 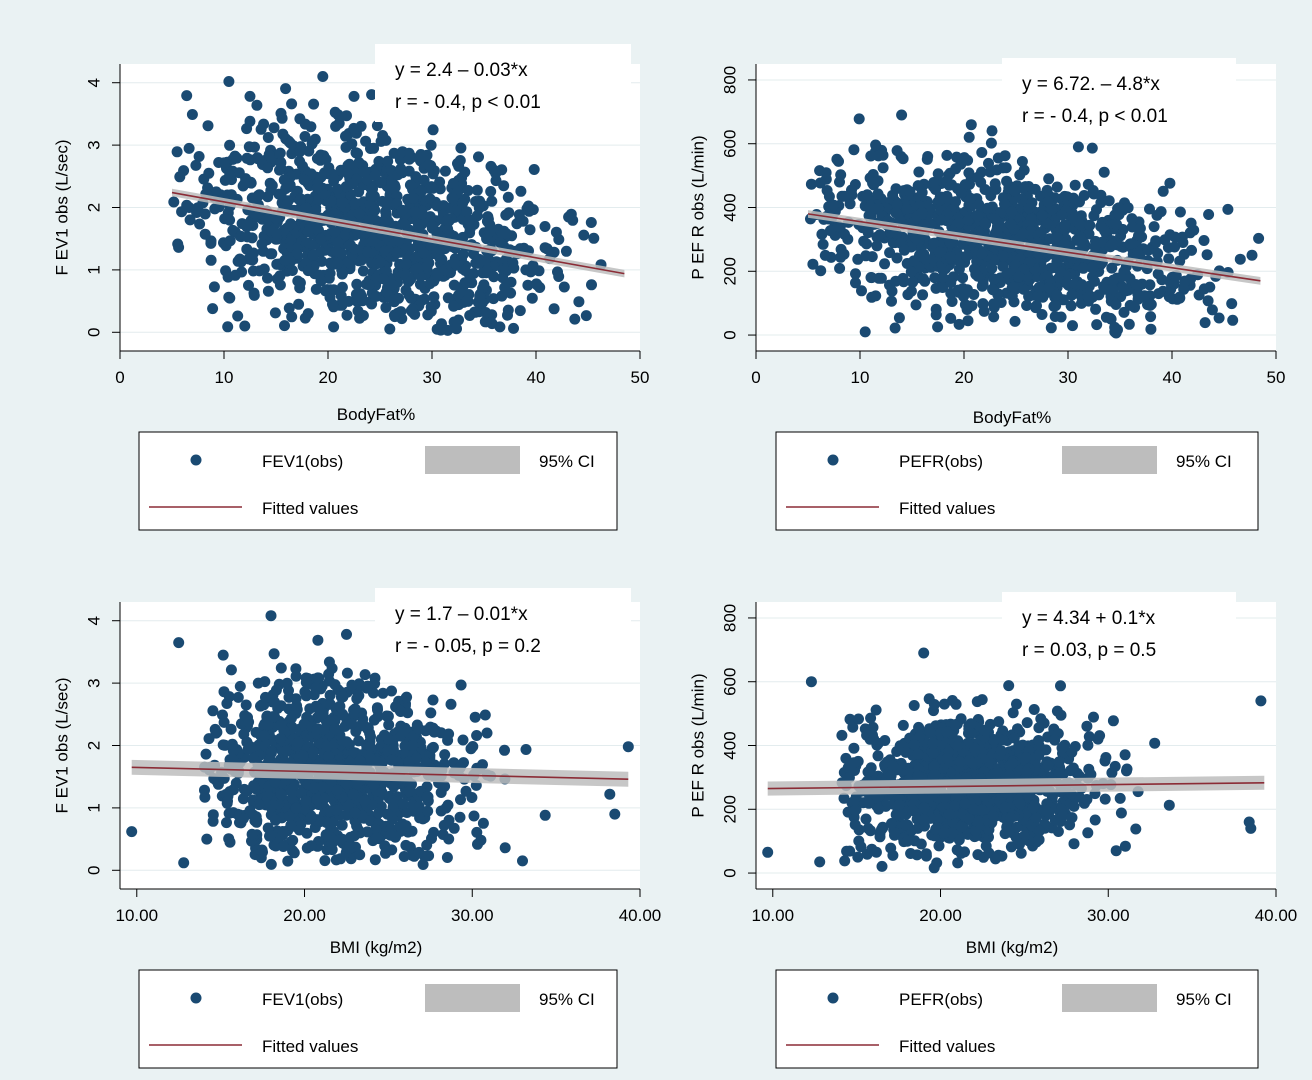 What do you see at coordinates (698, 745) in the screenshot?
I see `y-axis-title: P EF R obs (L/min)` at bounding box center [698, 745].